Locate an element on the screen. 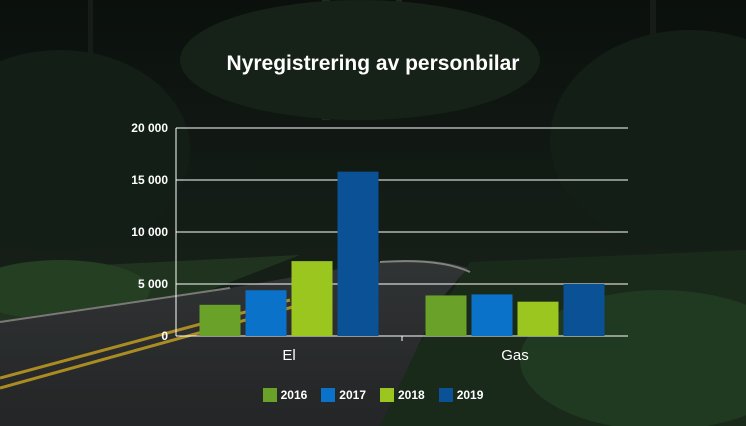 This screenshot has height=426, width=746. bar-gas-2018 is located at coordinates (538, 318).